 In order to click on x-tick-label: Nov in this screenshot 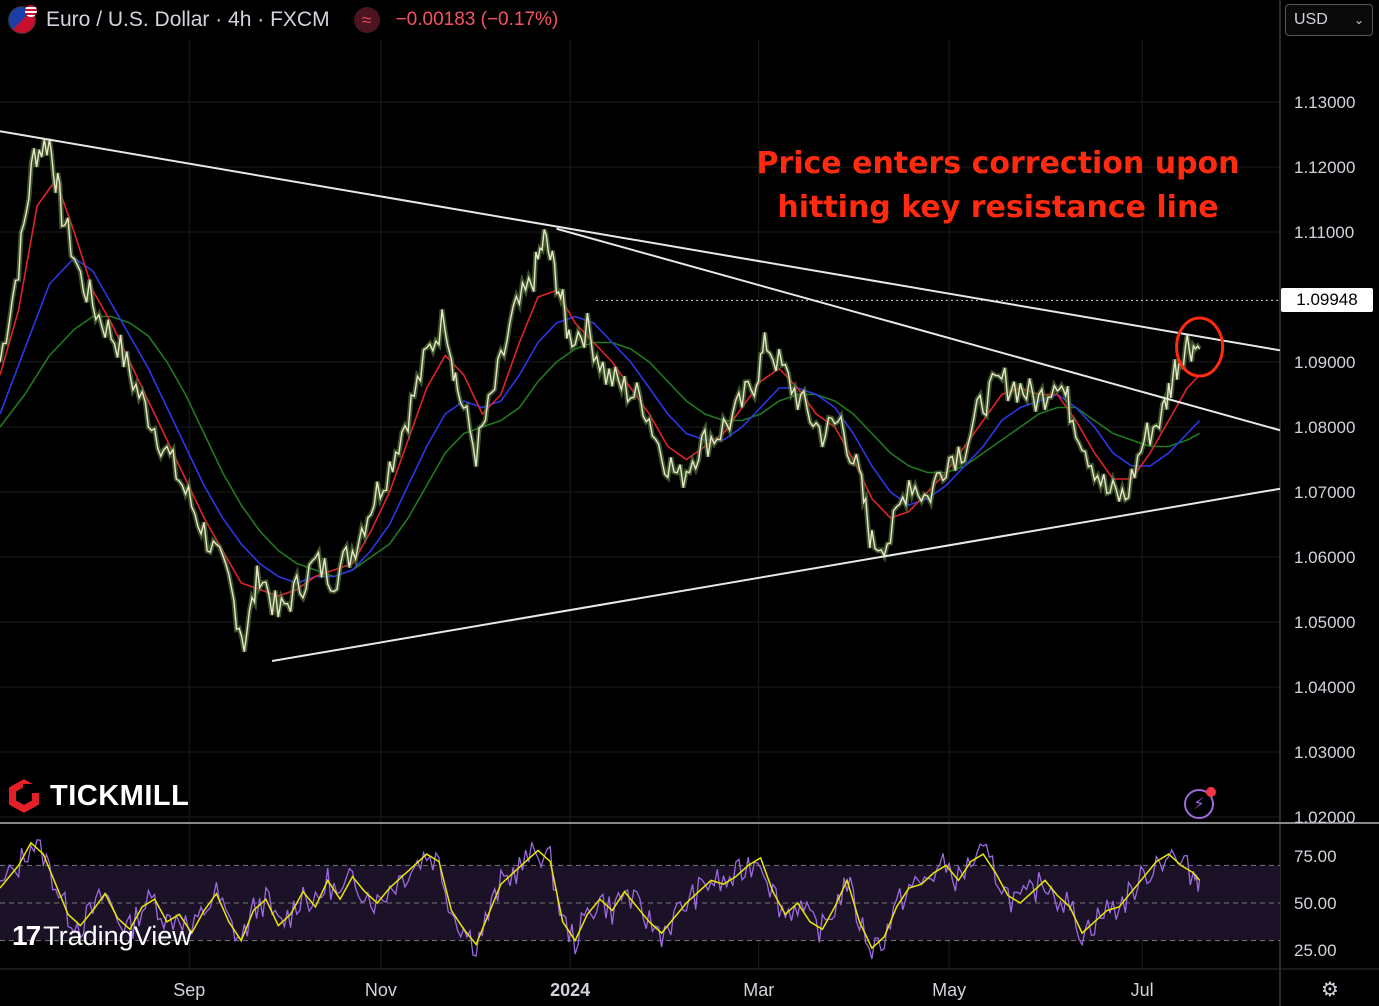, I will do `click(381, 990)`.